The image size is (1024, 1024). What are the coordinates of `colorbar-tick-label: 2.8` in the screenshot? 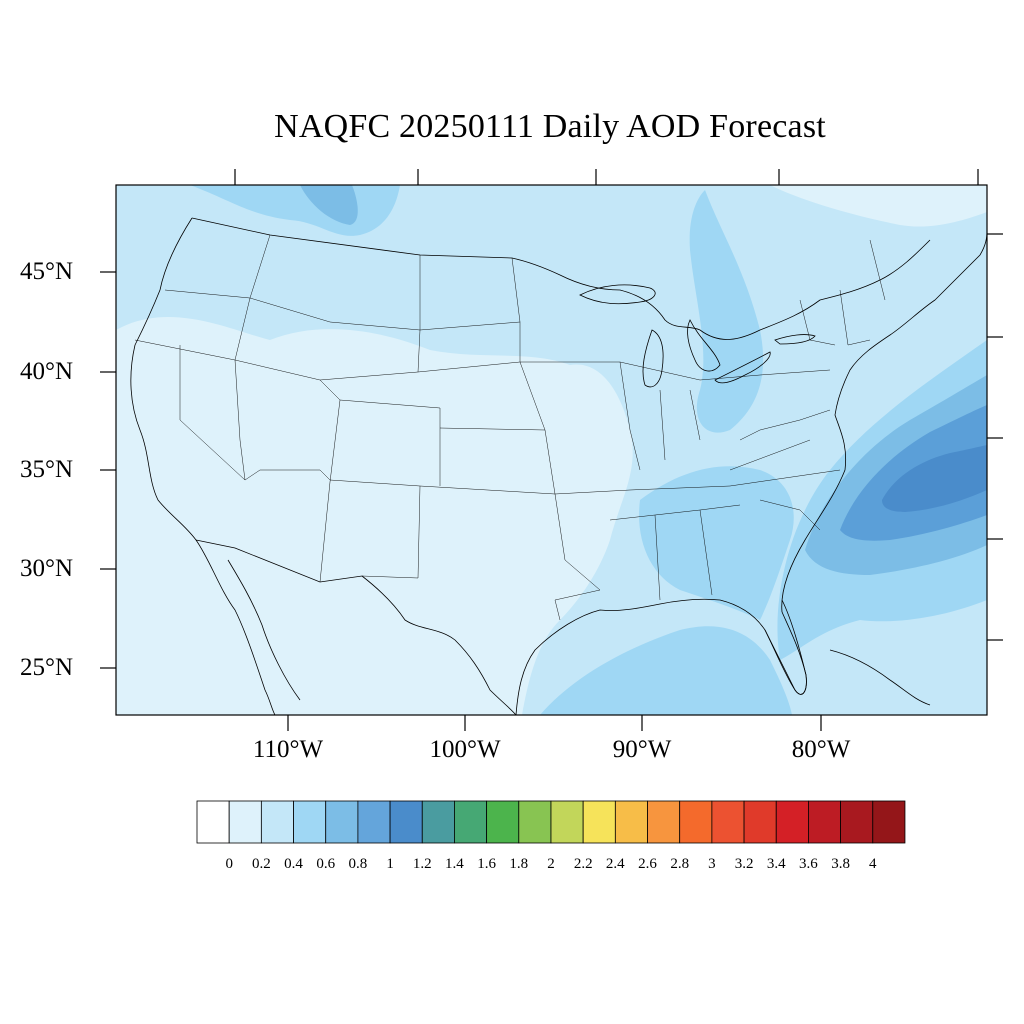 It's located at (680, 864).